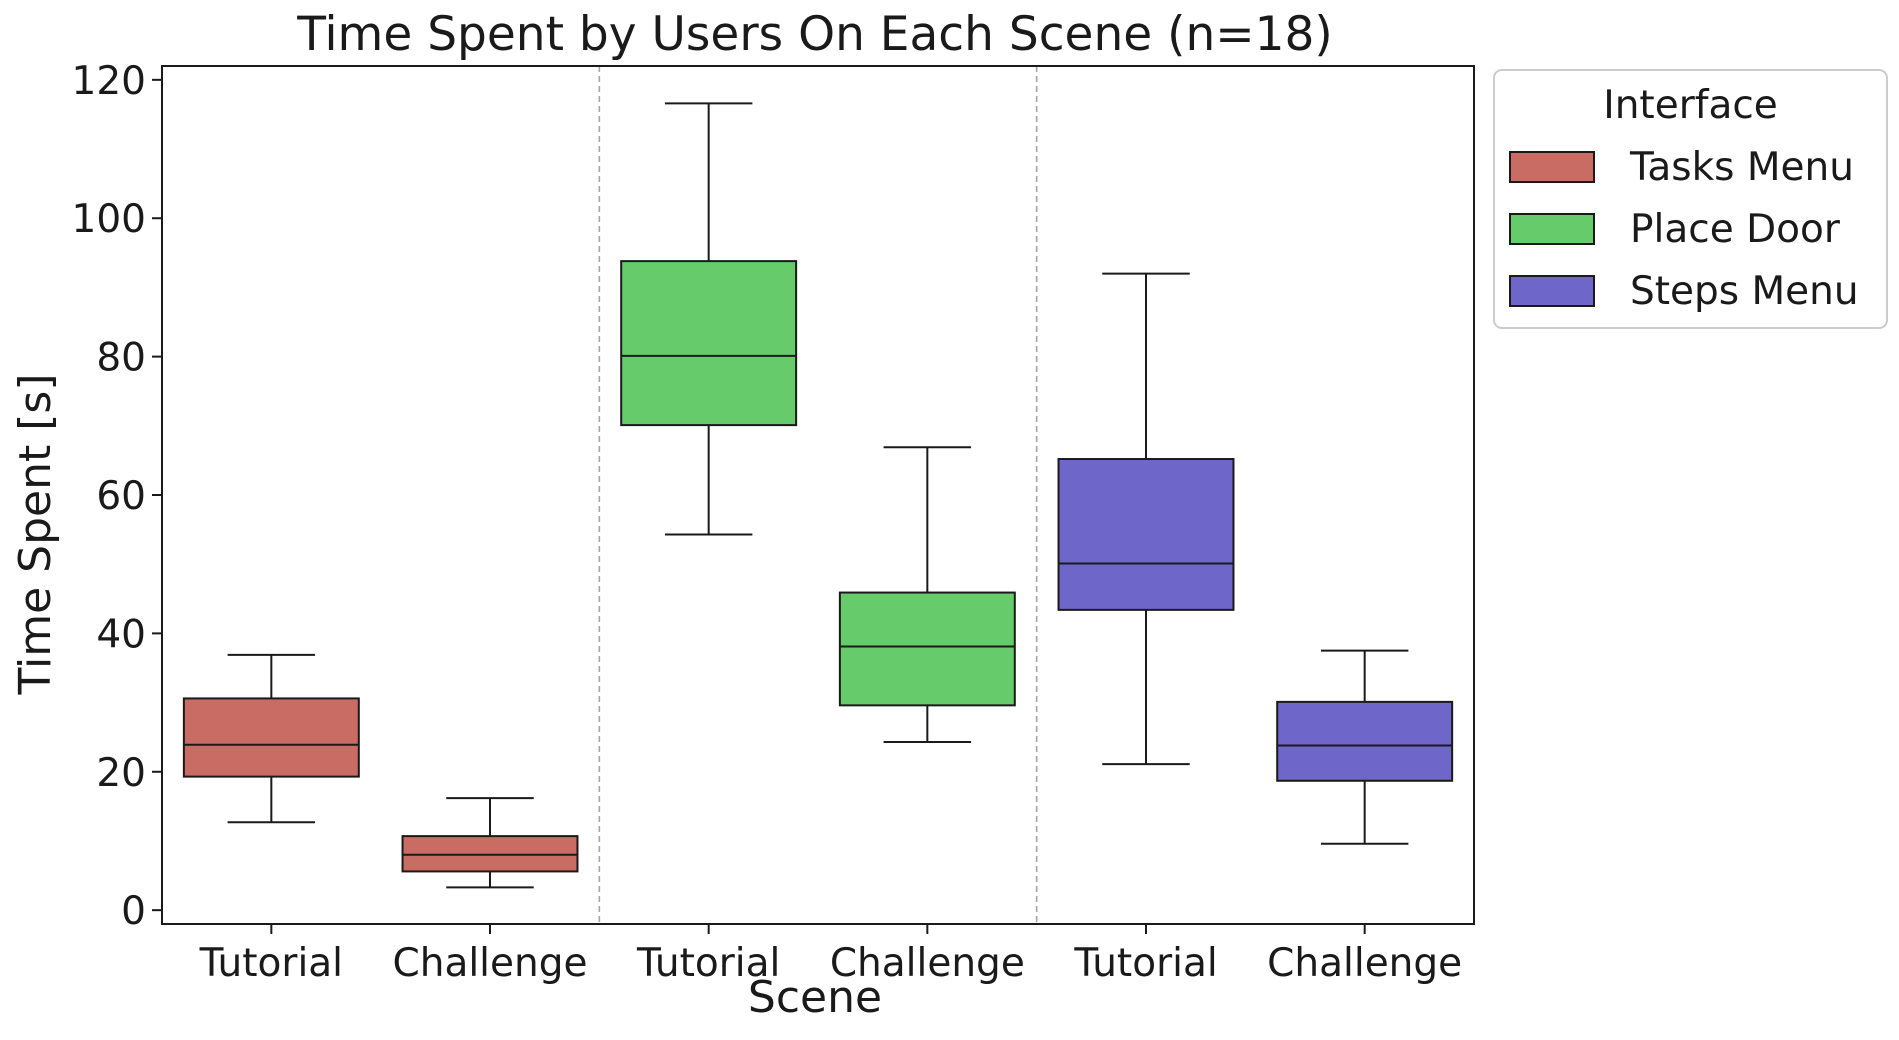  Describe the element at coordinates (35, 535) in the screenshot. I see `y-axis-label: Time Spent [s]` at that location.